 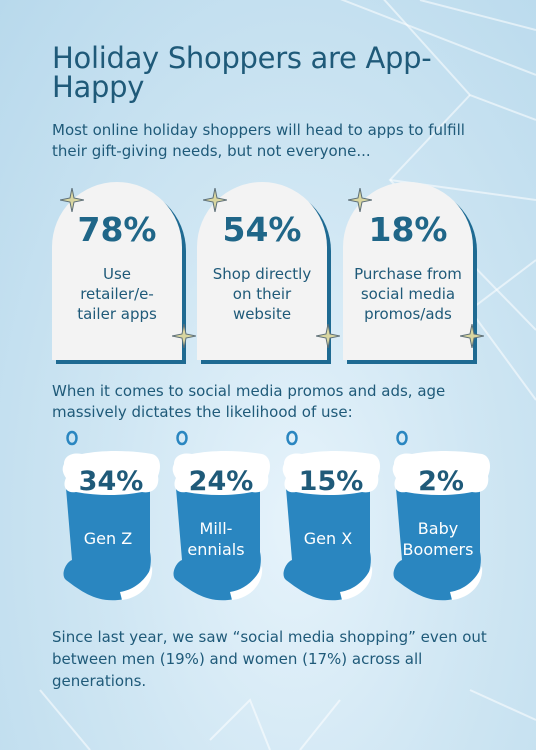 I want to click on stocking-label: Mill-ennials, so click(x=216, y=539).